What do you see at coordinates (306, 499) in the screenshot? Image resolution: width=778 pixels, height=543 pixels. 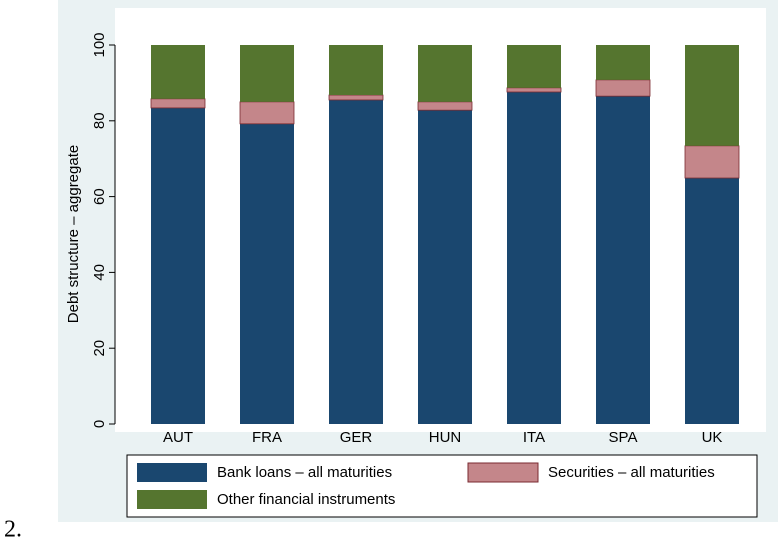 I see `legend-label: Other financial instruments` at bounding box center [306, 499].